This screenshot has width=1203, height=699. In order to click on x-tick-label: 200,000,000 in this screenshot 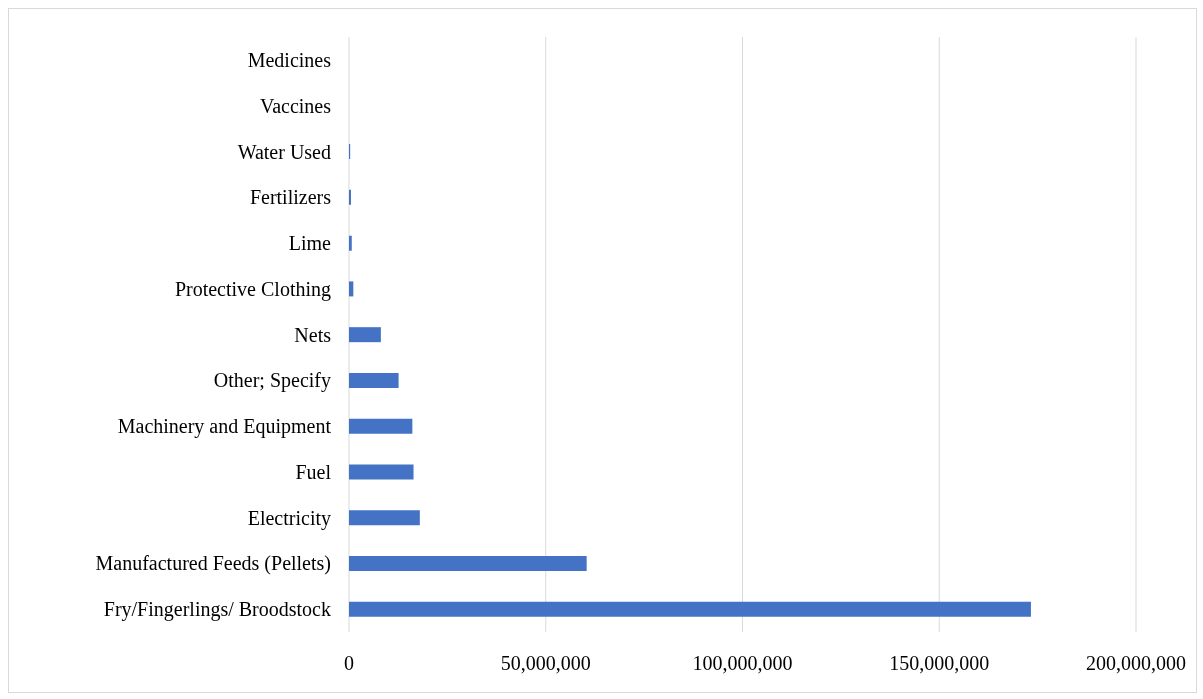, I will do `click(1136, 663)`.